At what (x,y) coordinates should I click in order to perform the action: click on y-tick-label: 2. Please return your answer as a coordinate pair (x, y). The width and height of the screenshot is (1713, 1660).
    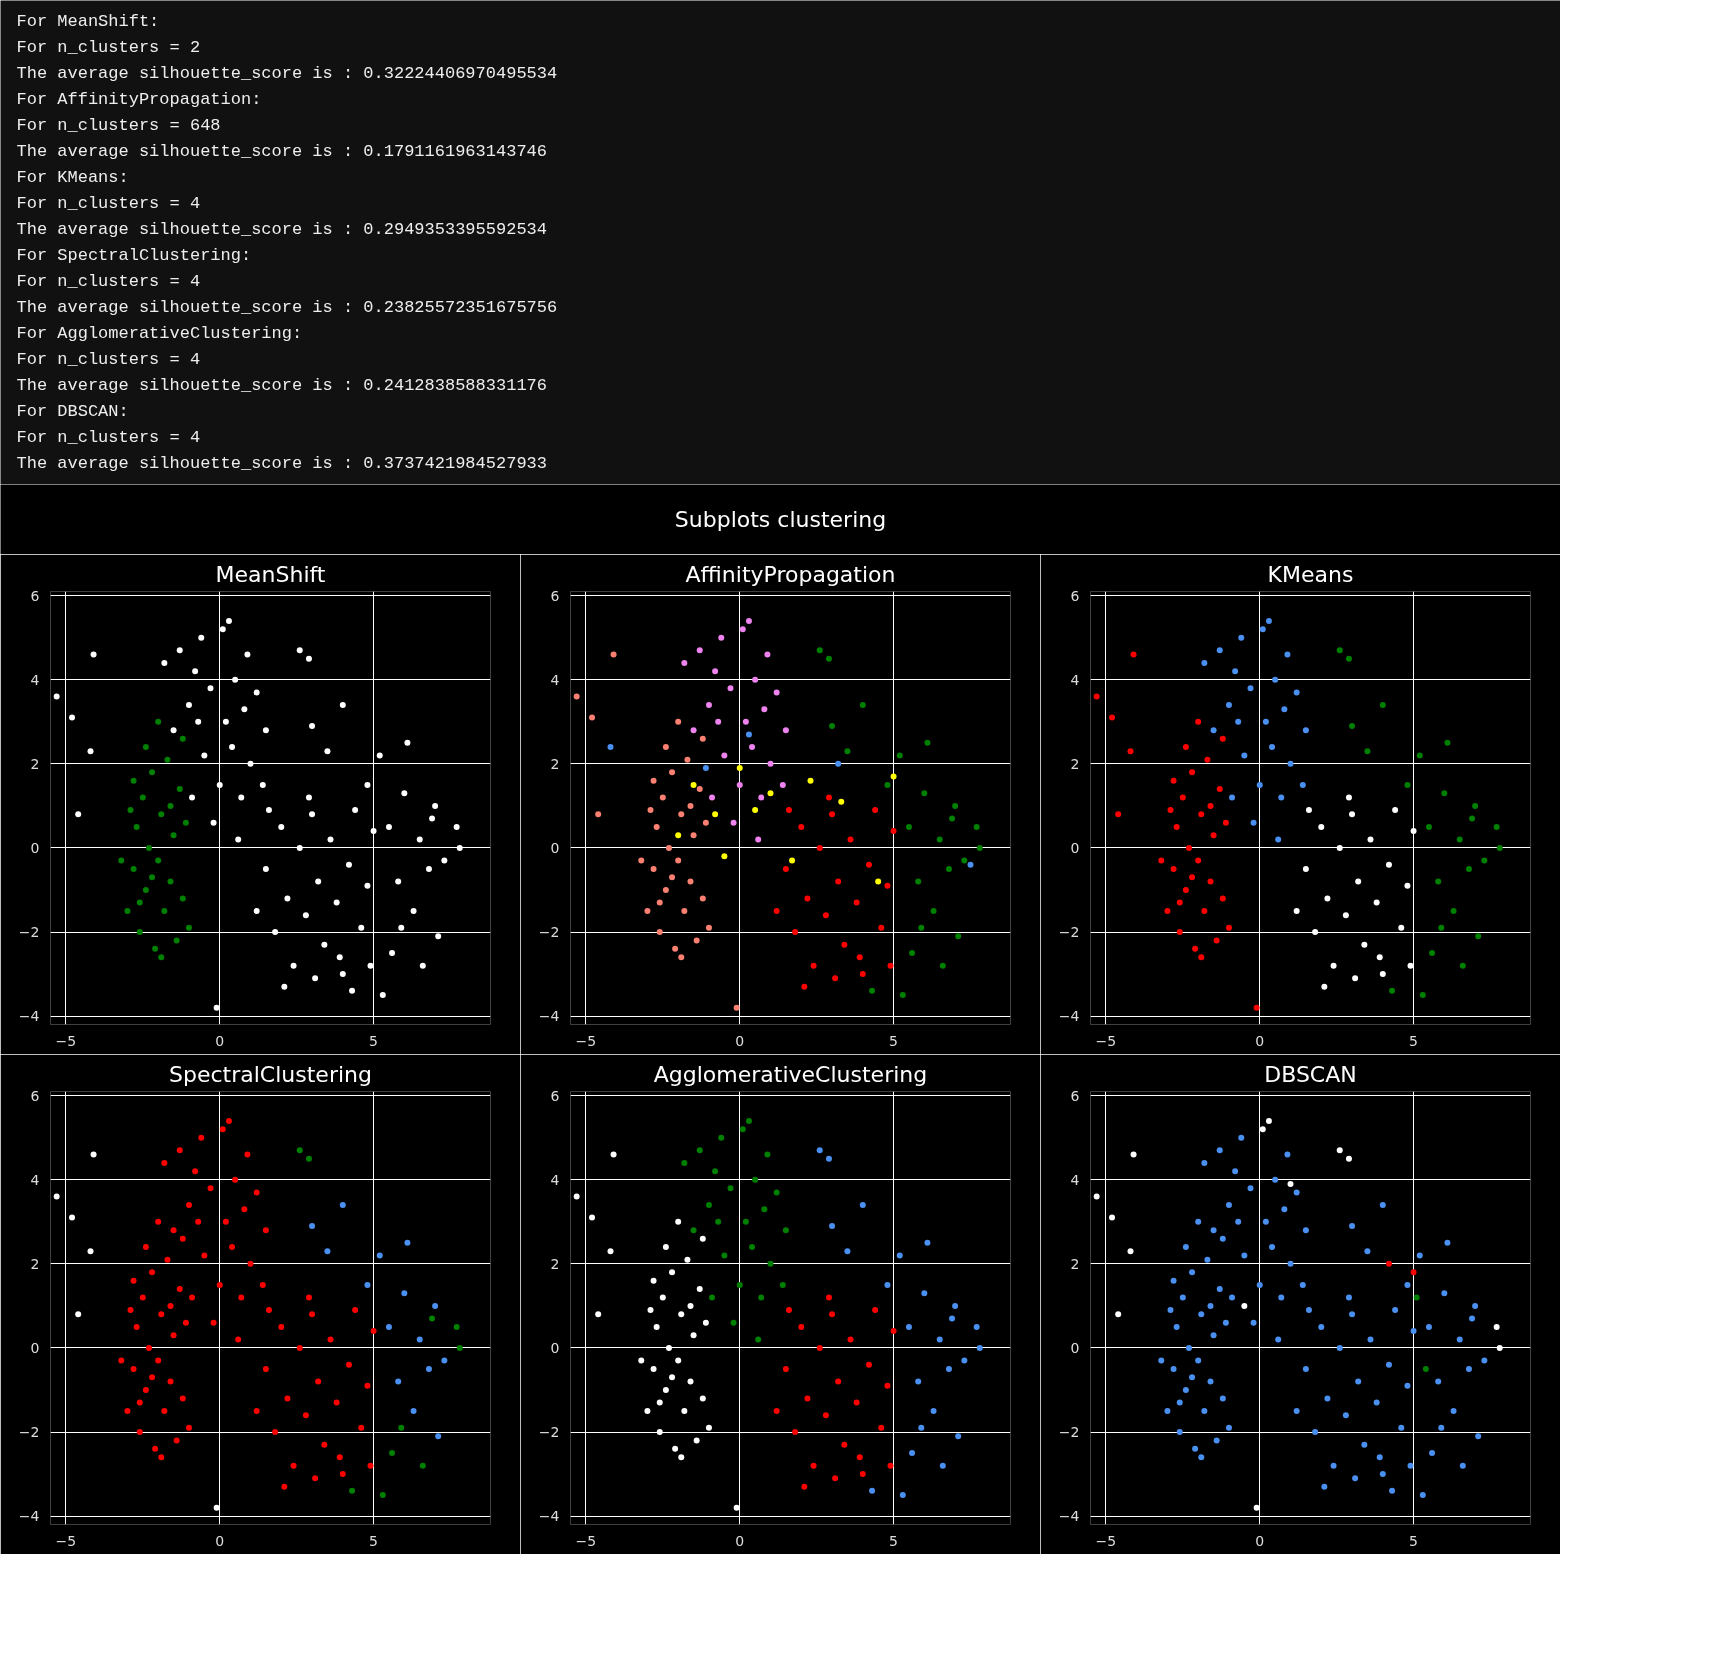
    Looking at the image, I should click on (1075, 763).